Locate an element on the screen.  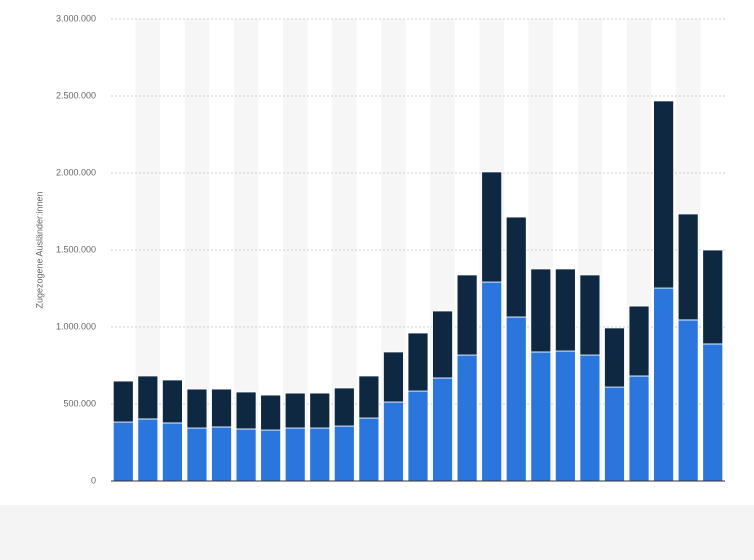
y-tick-label: 2.500.000 is located at coordinates (76, 95).